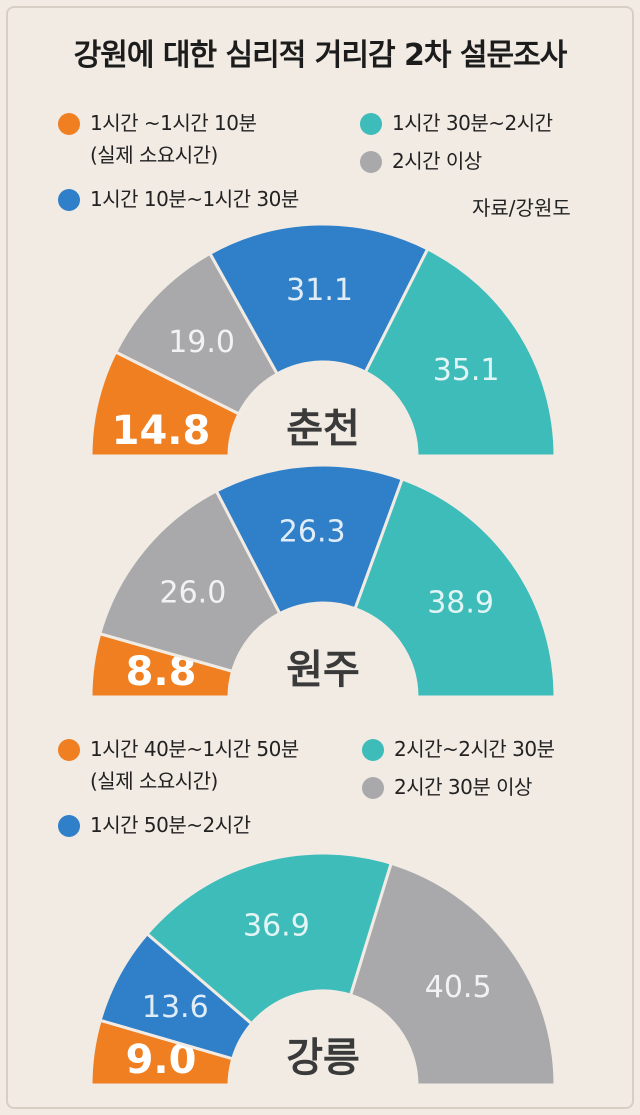 The height and width of the screenshot is (1115, 640). Describe the element at coordinates (276, 926) in the screenshot. I see `chart-value-label: 36.9` at that location.